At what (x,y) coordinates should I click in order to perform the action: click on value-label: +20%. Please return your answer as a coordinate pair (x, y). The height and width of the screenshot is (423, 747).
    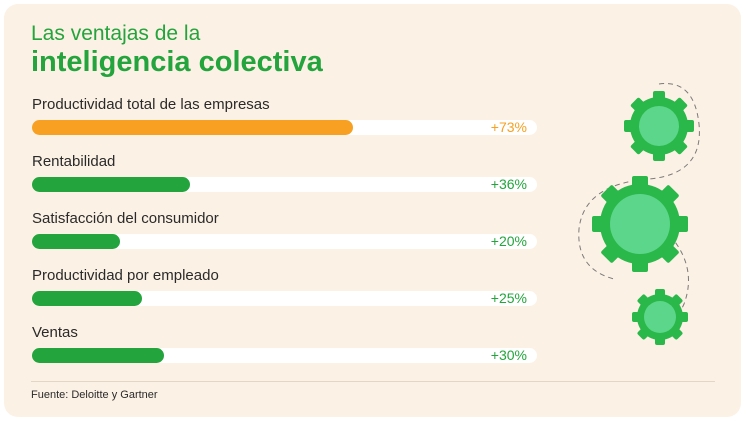
    Looking at the image, I should click on (508, 241).